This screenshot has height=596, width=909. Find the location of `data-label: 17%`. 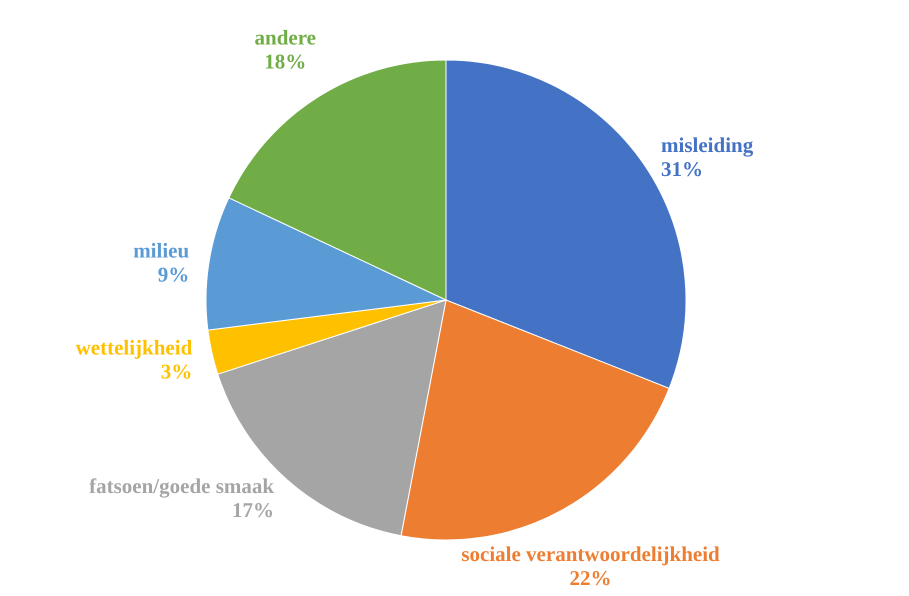

data-label: 17% is located at coordinates (253, 510).